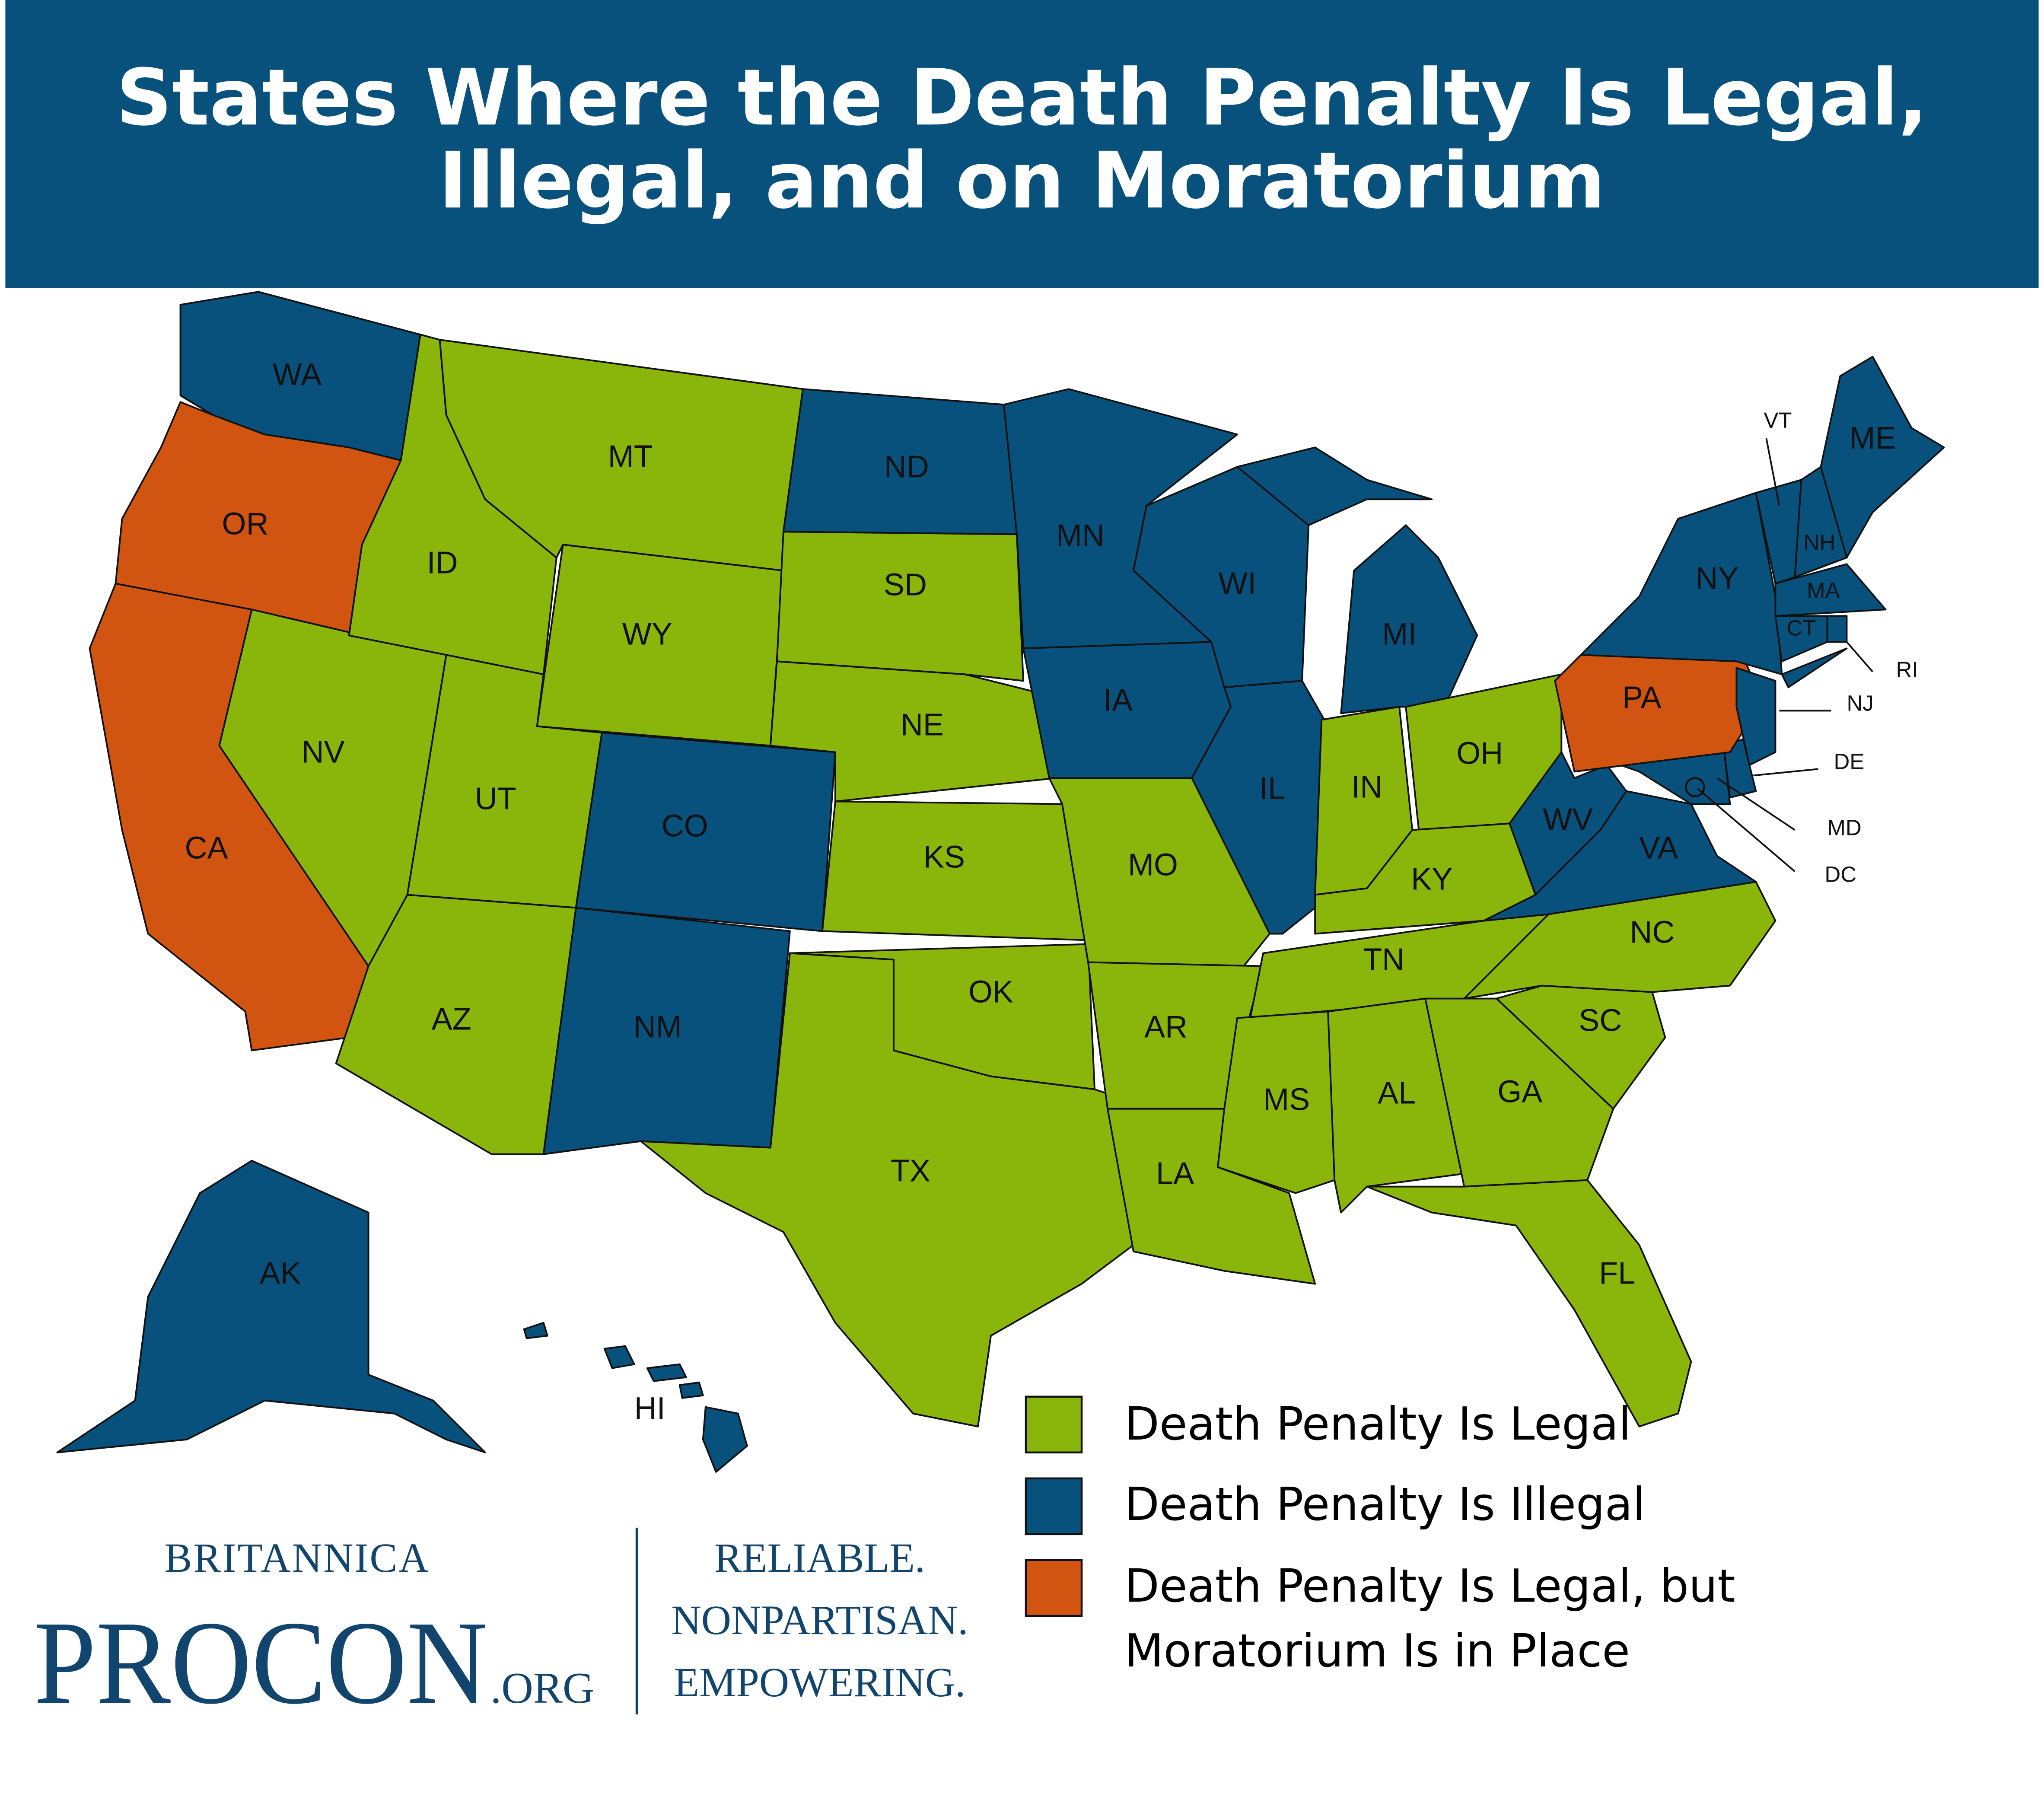 The width and height of the screenshot is (2044, 1800). I want to click on state-shape-sd, so click(900, 606).